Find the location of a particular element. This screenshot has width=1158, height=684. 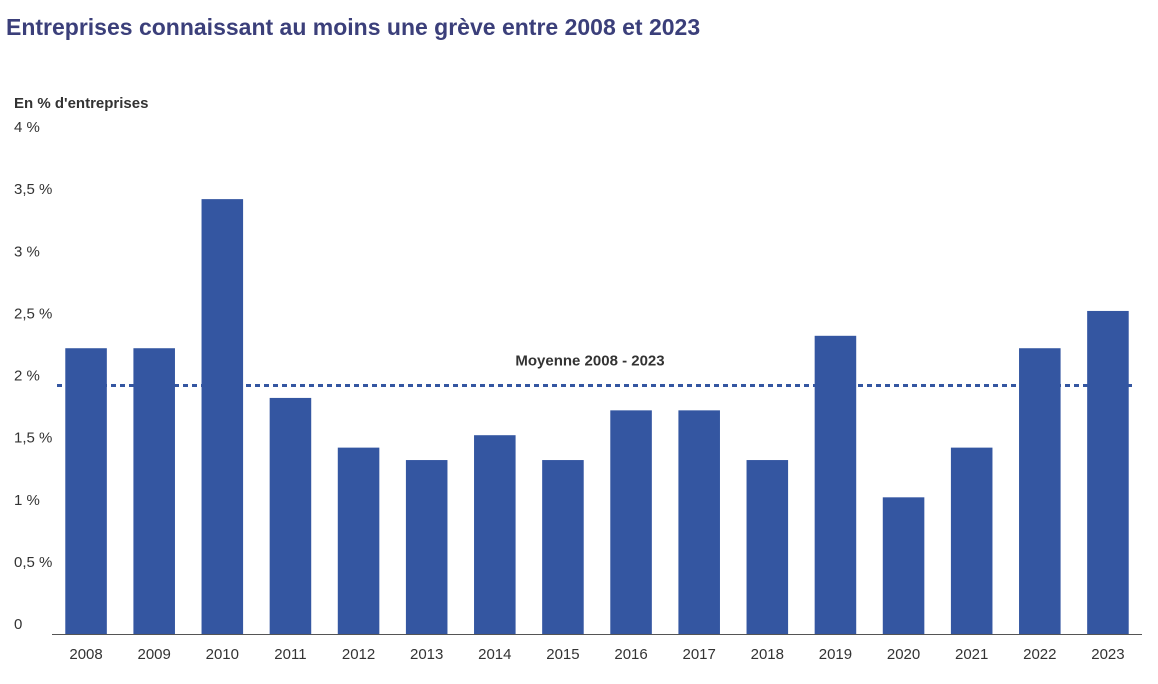

x-tick-label: 2019 is located at coordinates (835, 654).